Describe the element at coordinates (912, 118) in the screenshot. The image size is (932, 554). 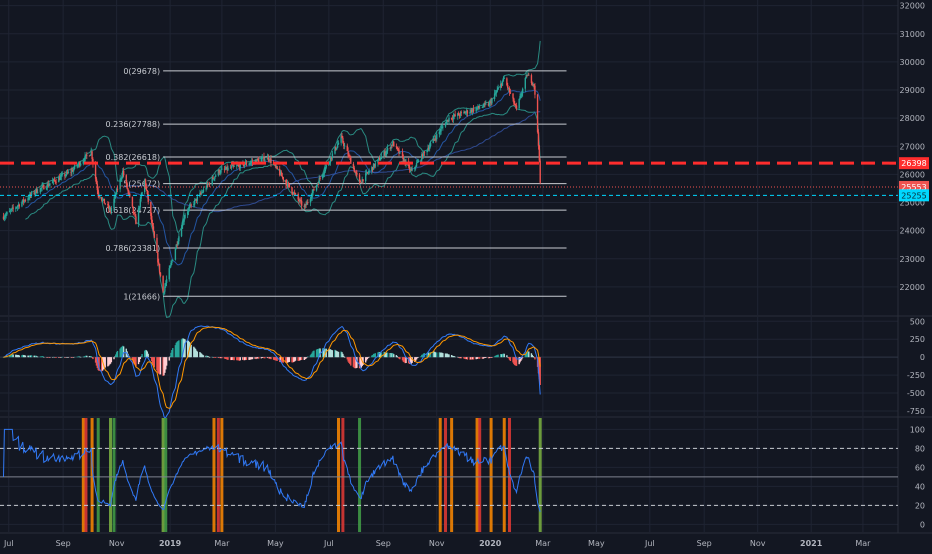
I see `price-tick-label: 28000` at that location.